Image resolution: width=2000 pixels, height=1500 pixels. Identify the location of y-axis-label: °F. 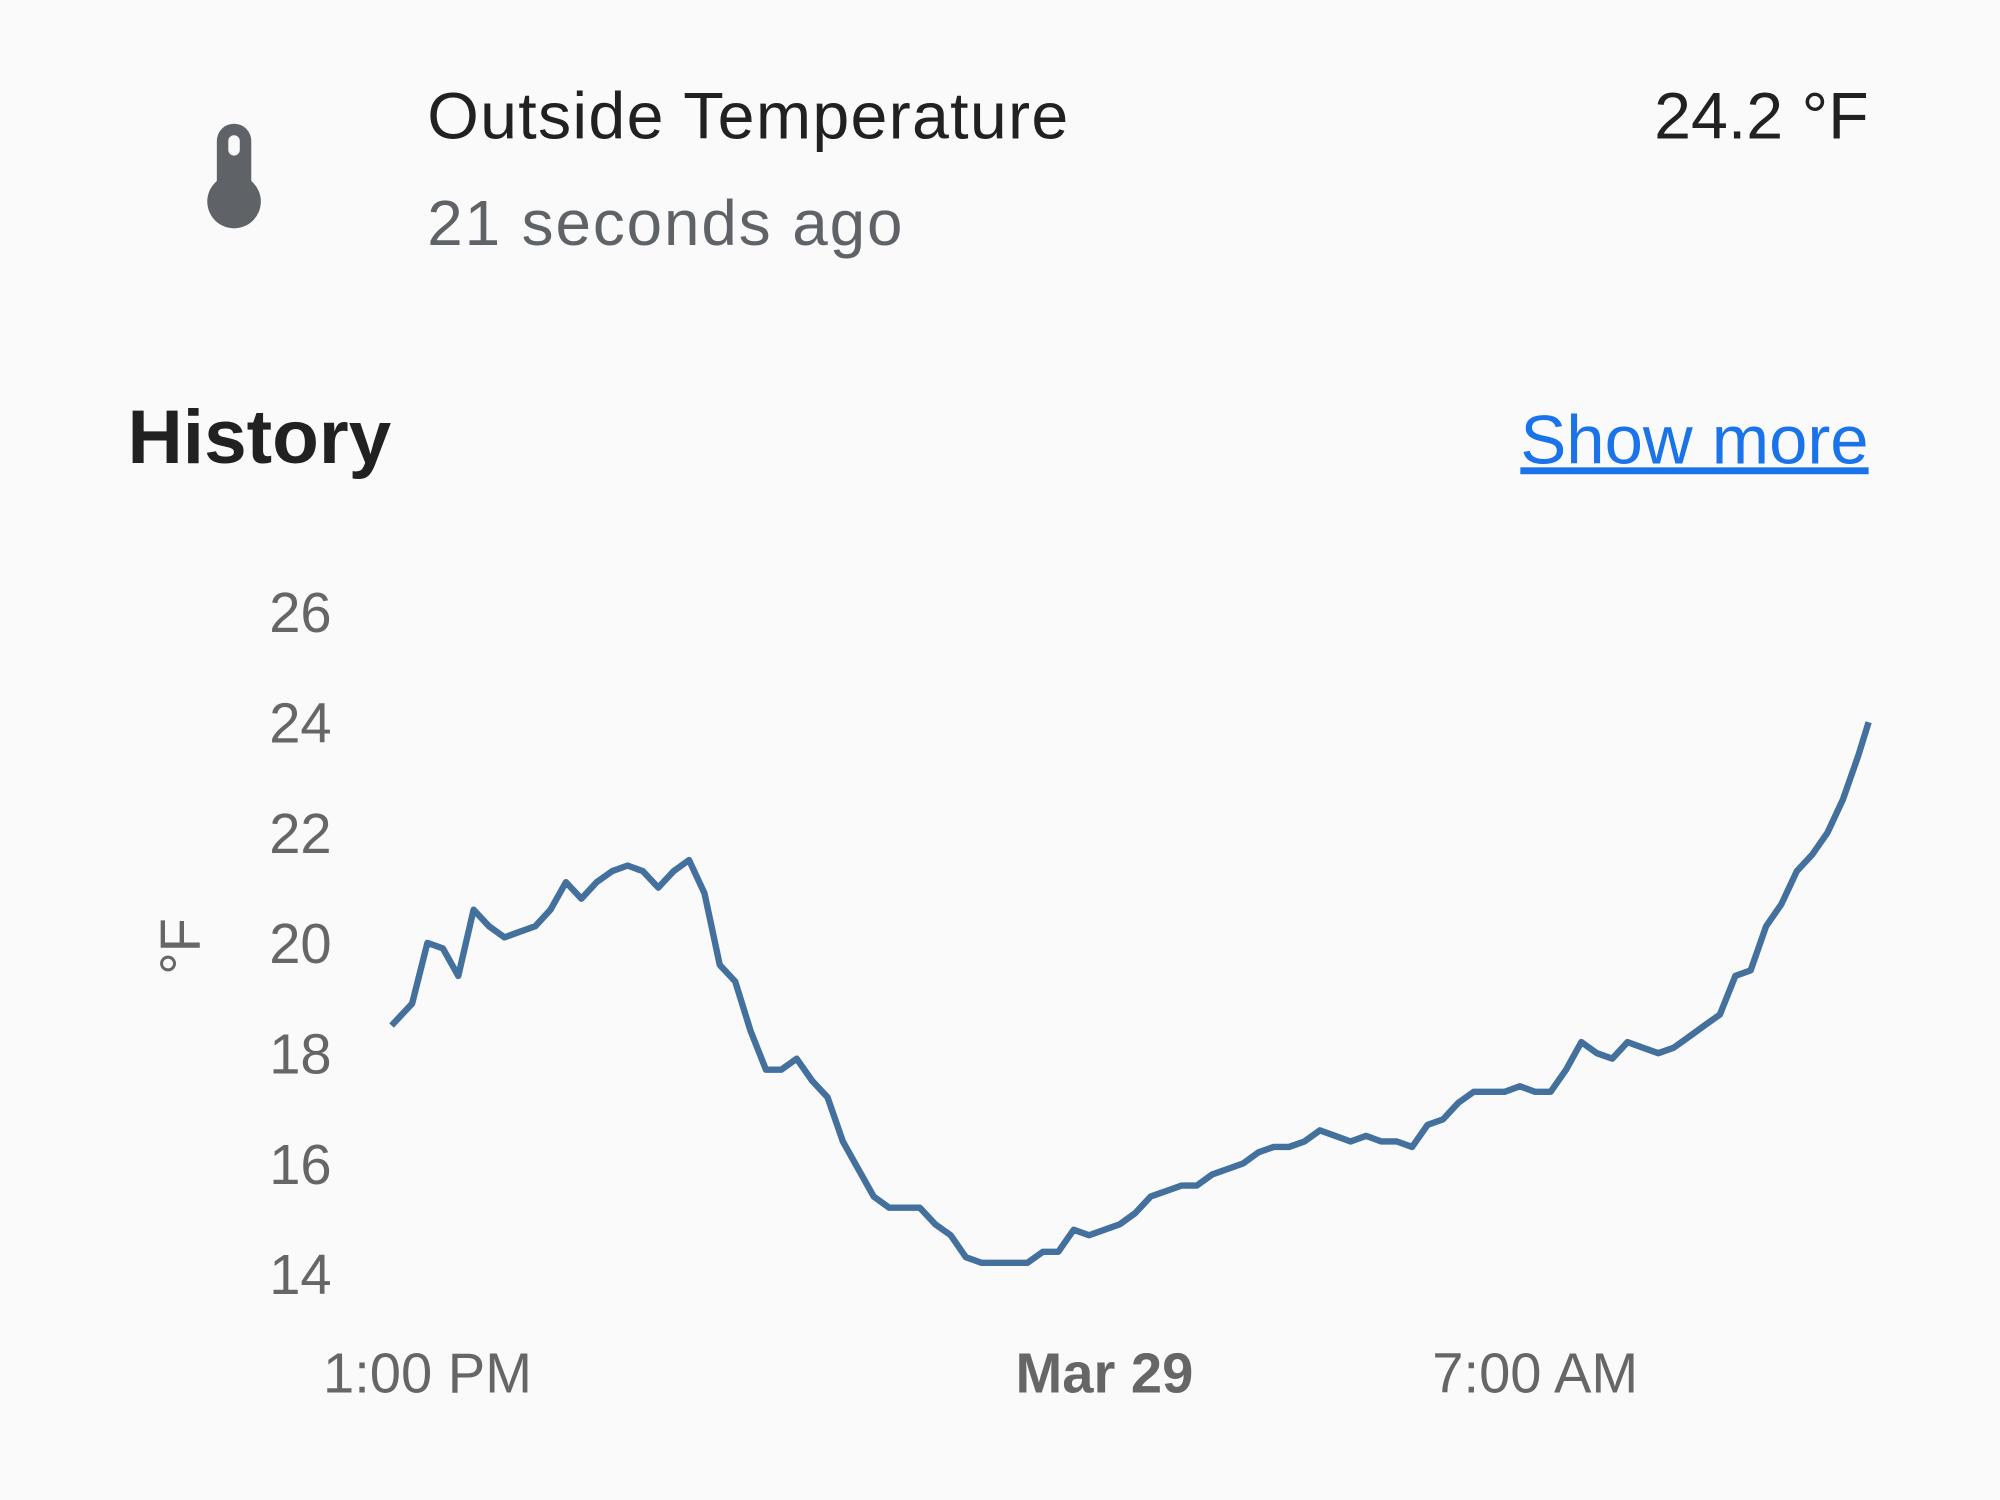
(180, 946).